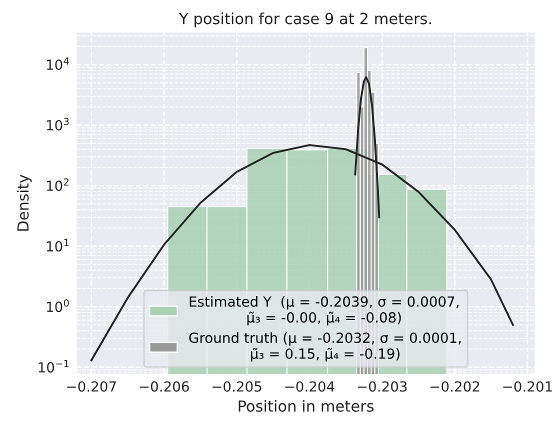 This screenshot has height=427, width=557. I want to click on legend-label: Ground truth (μ = -0.2032, σ = 0.0001, μ̃₃ = 0.15, μ̃₄ = -0.19), so click(325, 347).